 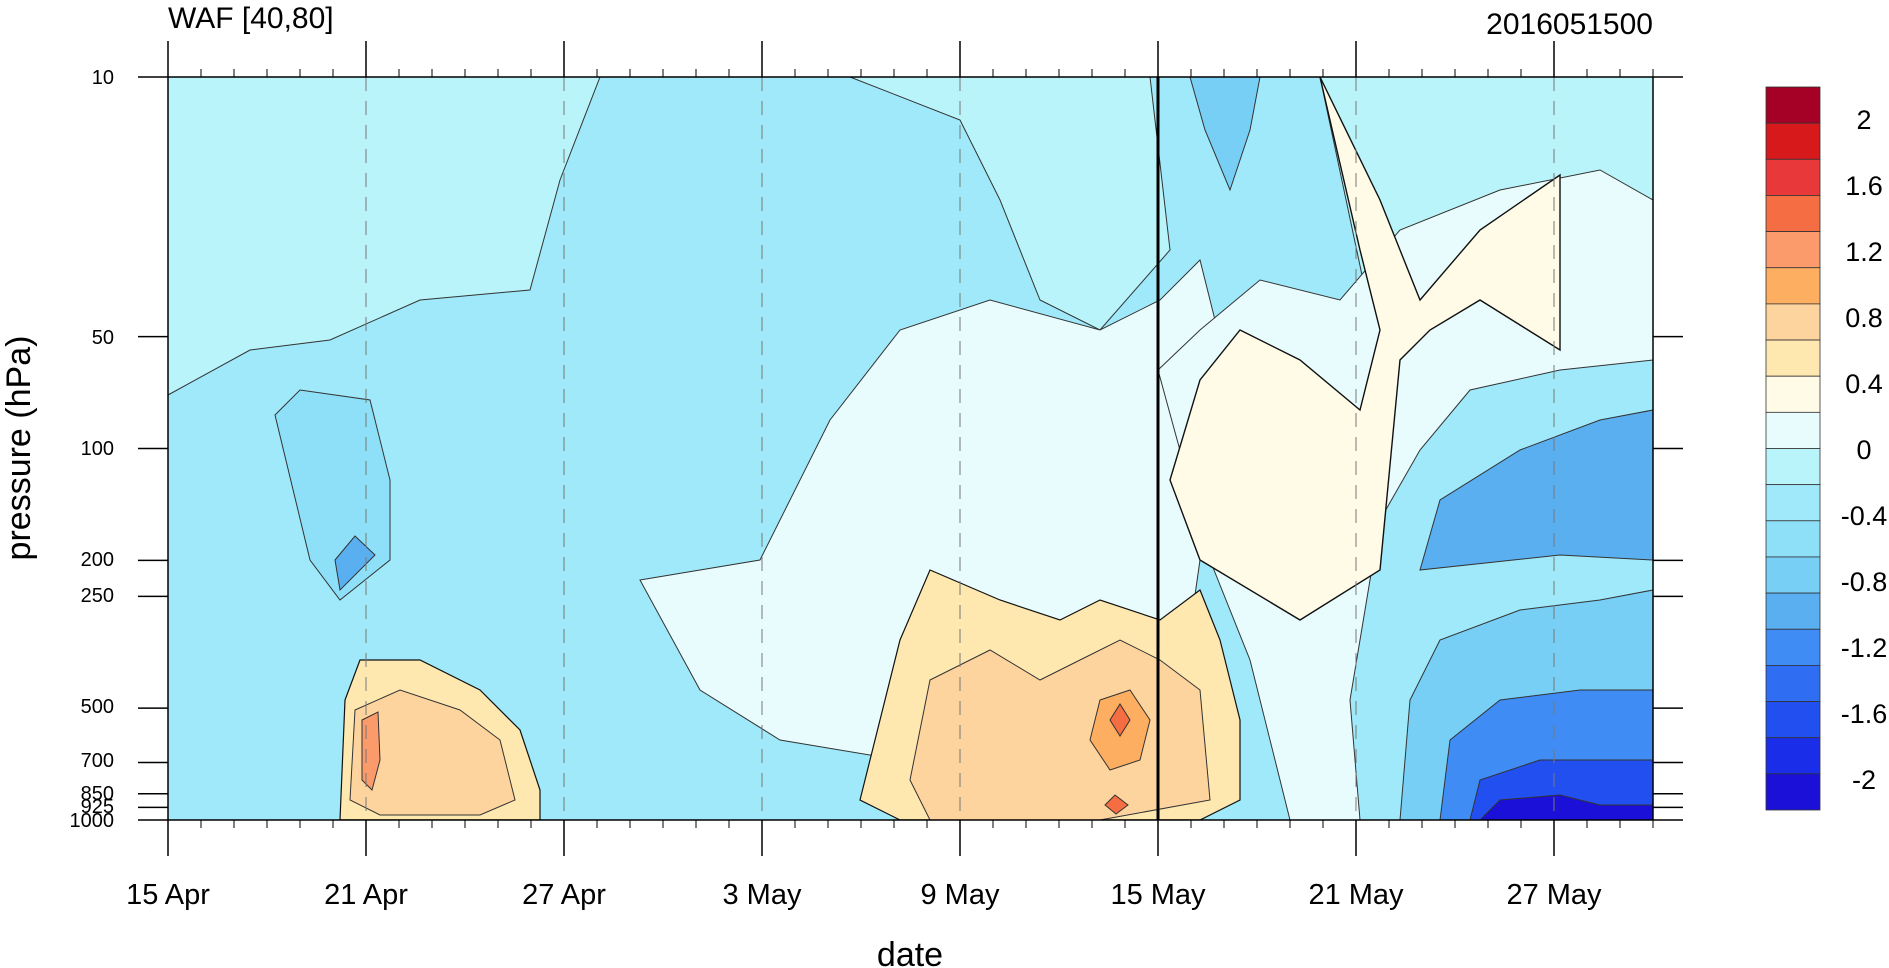 What do you see at coordinates (1566, 807) in the screenshot?
I see `contour-cold-right-bottom-core` at bounding box center [1566, 807].